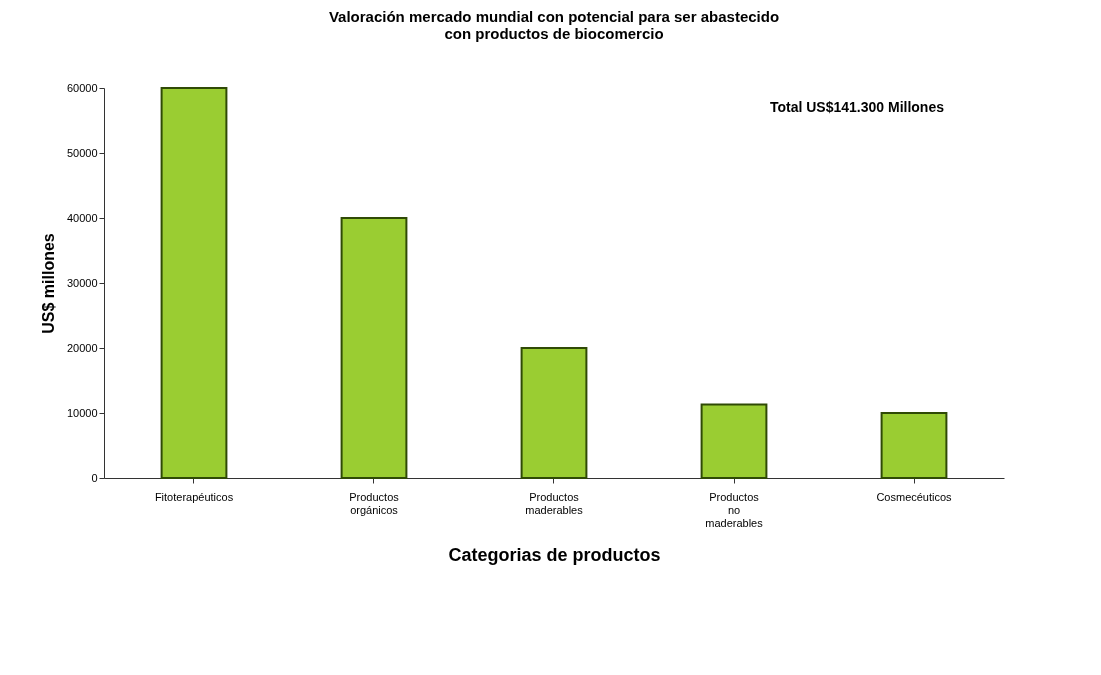 This screenshot has width=1101, height=675. I want to click on x-tick-label: Productos no maderables, so click(734, 509).